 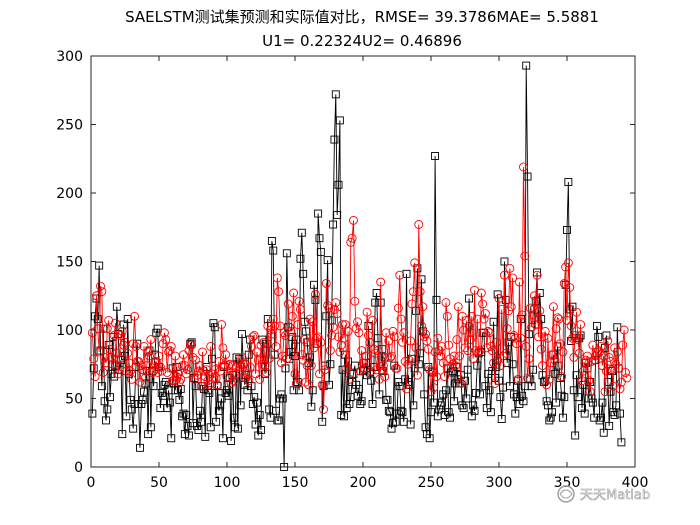 I want to click on x-tick-label: 250, so click(x=431, y=483).